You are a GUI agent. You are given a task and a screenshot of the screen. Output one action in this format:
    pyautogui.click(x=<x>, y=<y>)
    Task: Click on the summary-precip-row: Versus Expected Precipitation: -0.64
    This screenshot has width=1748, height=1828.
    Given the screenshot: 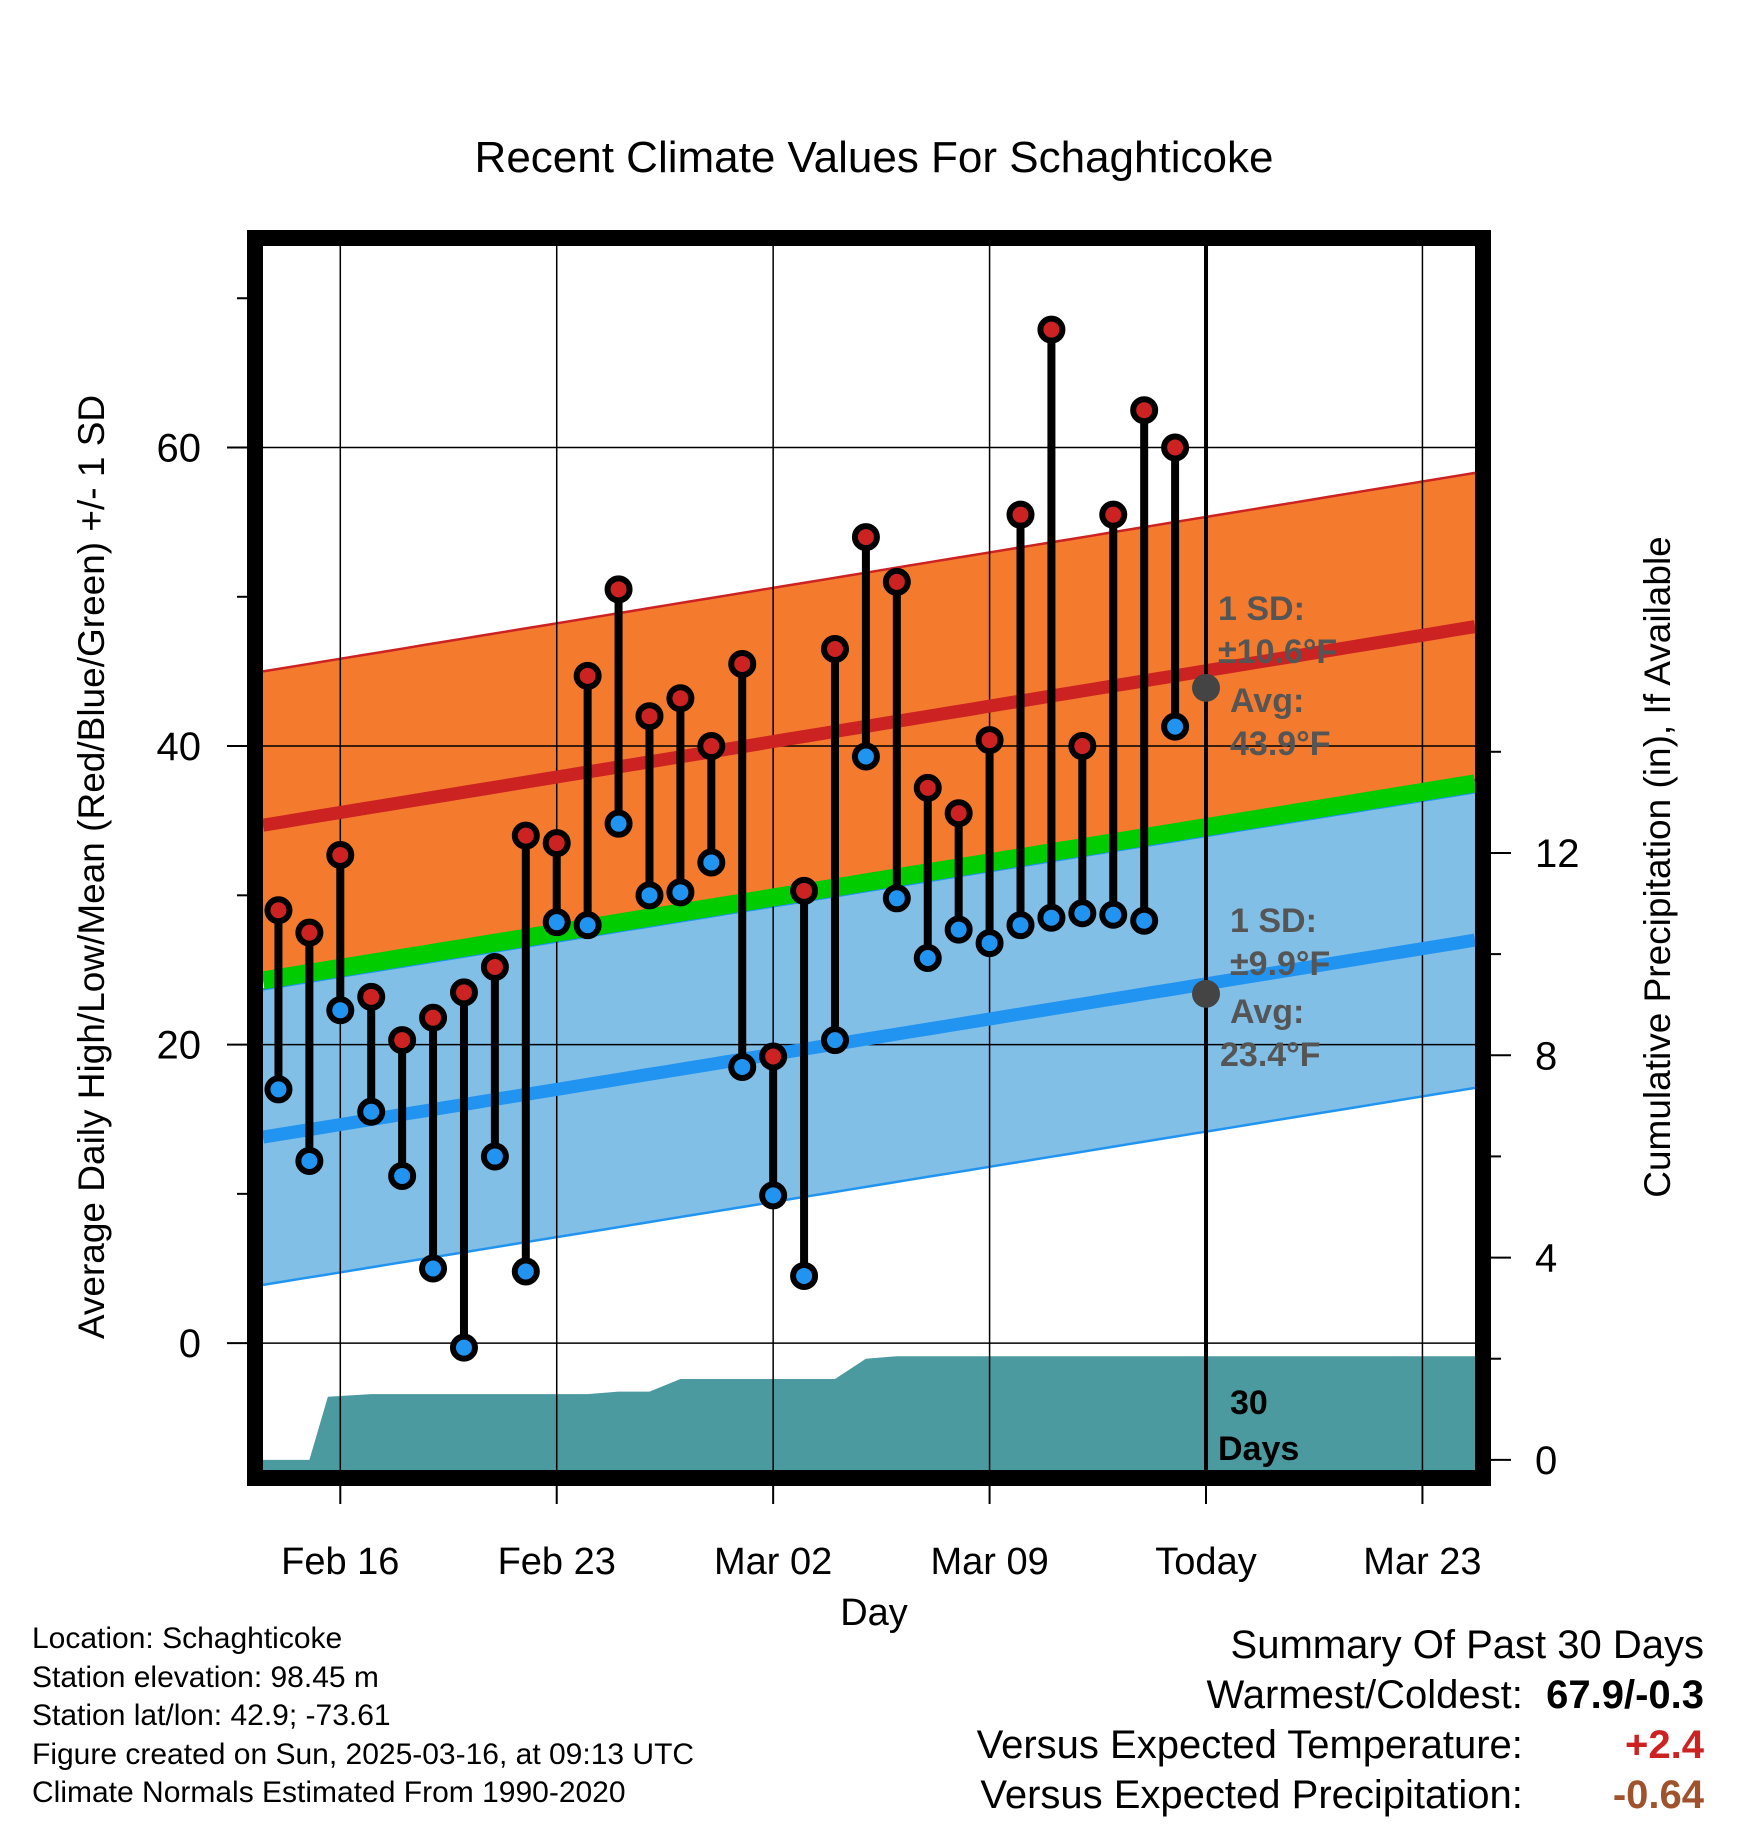 What is the action you would take?
    pyautogui.click(x=1340, y=1795)
    